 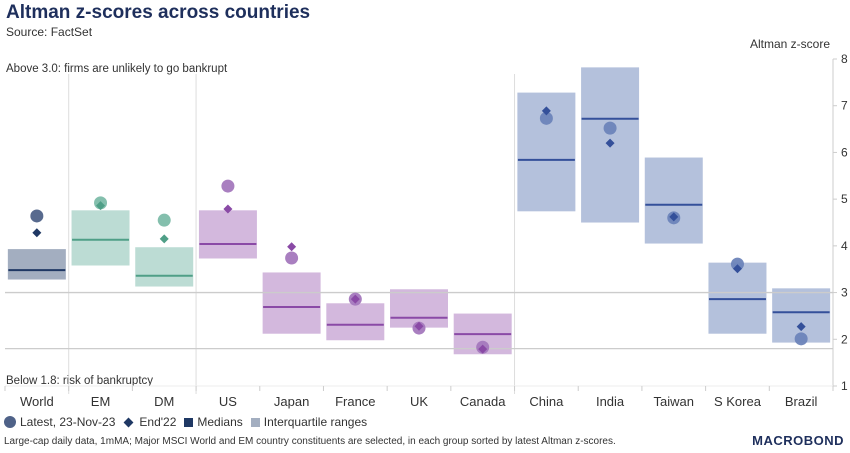 I want to click on y-tick-label: 8, so click(x=844, y=59).